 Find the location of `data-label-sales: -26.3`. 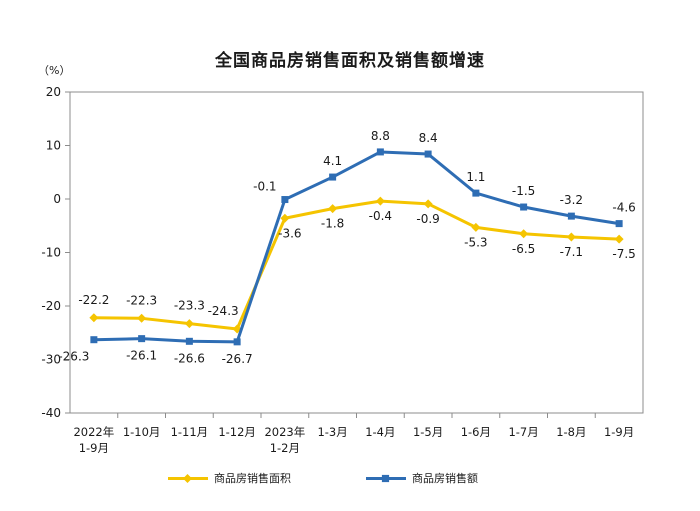

data-label-sales: -26.3 is located at coordinates (73, 357).